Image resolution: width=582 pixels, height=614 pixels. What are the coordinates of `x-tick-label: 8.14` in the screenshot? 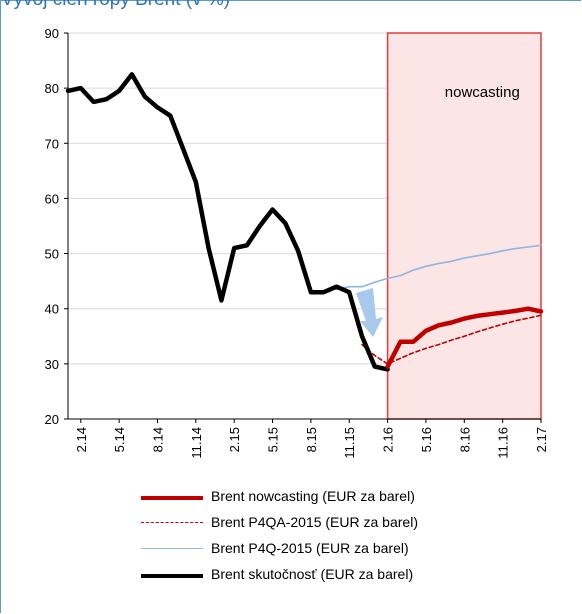 It's located at (157, 439).